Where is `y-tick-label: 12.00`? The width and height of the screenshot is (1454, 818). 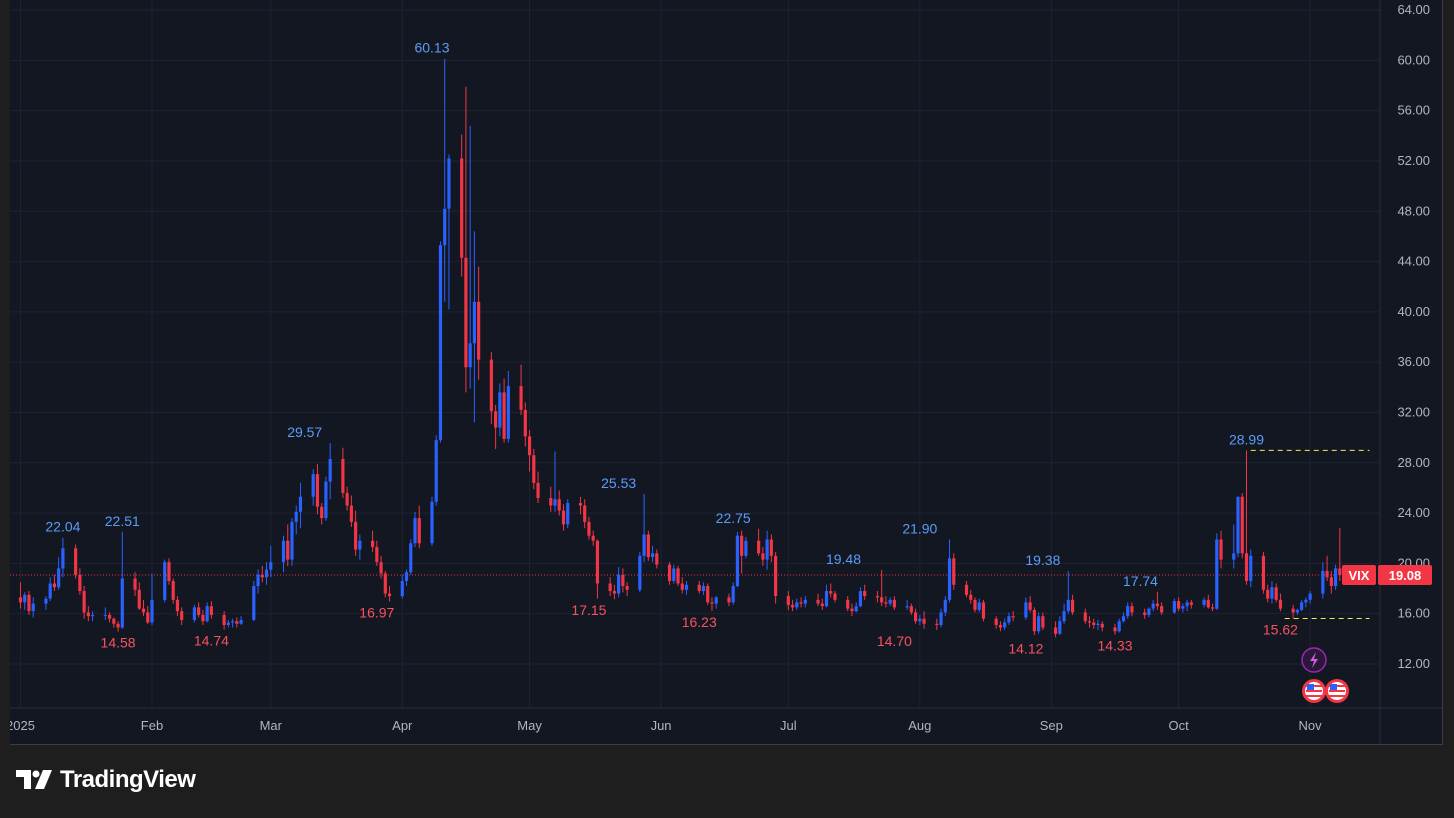
y-tick-label: 12.00 is located at coordinates (1413, 663).